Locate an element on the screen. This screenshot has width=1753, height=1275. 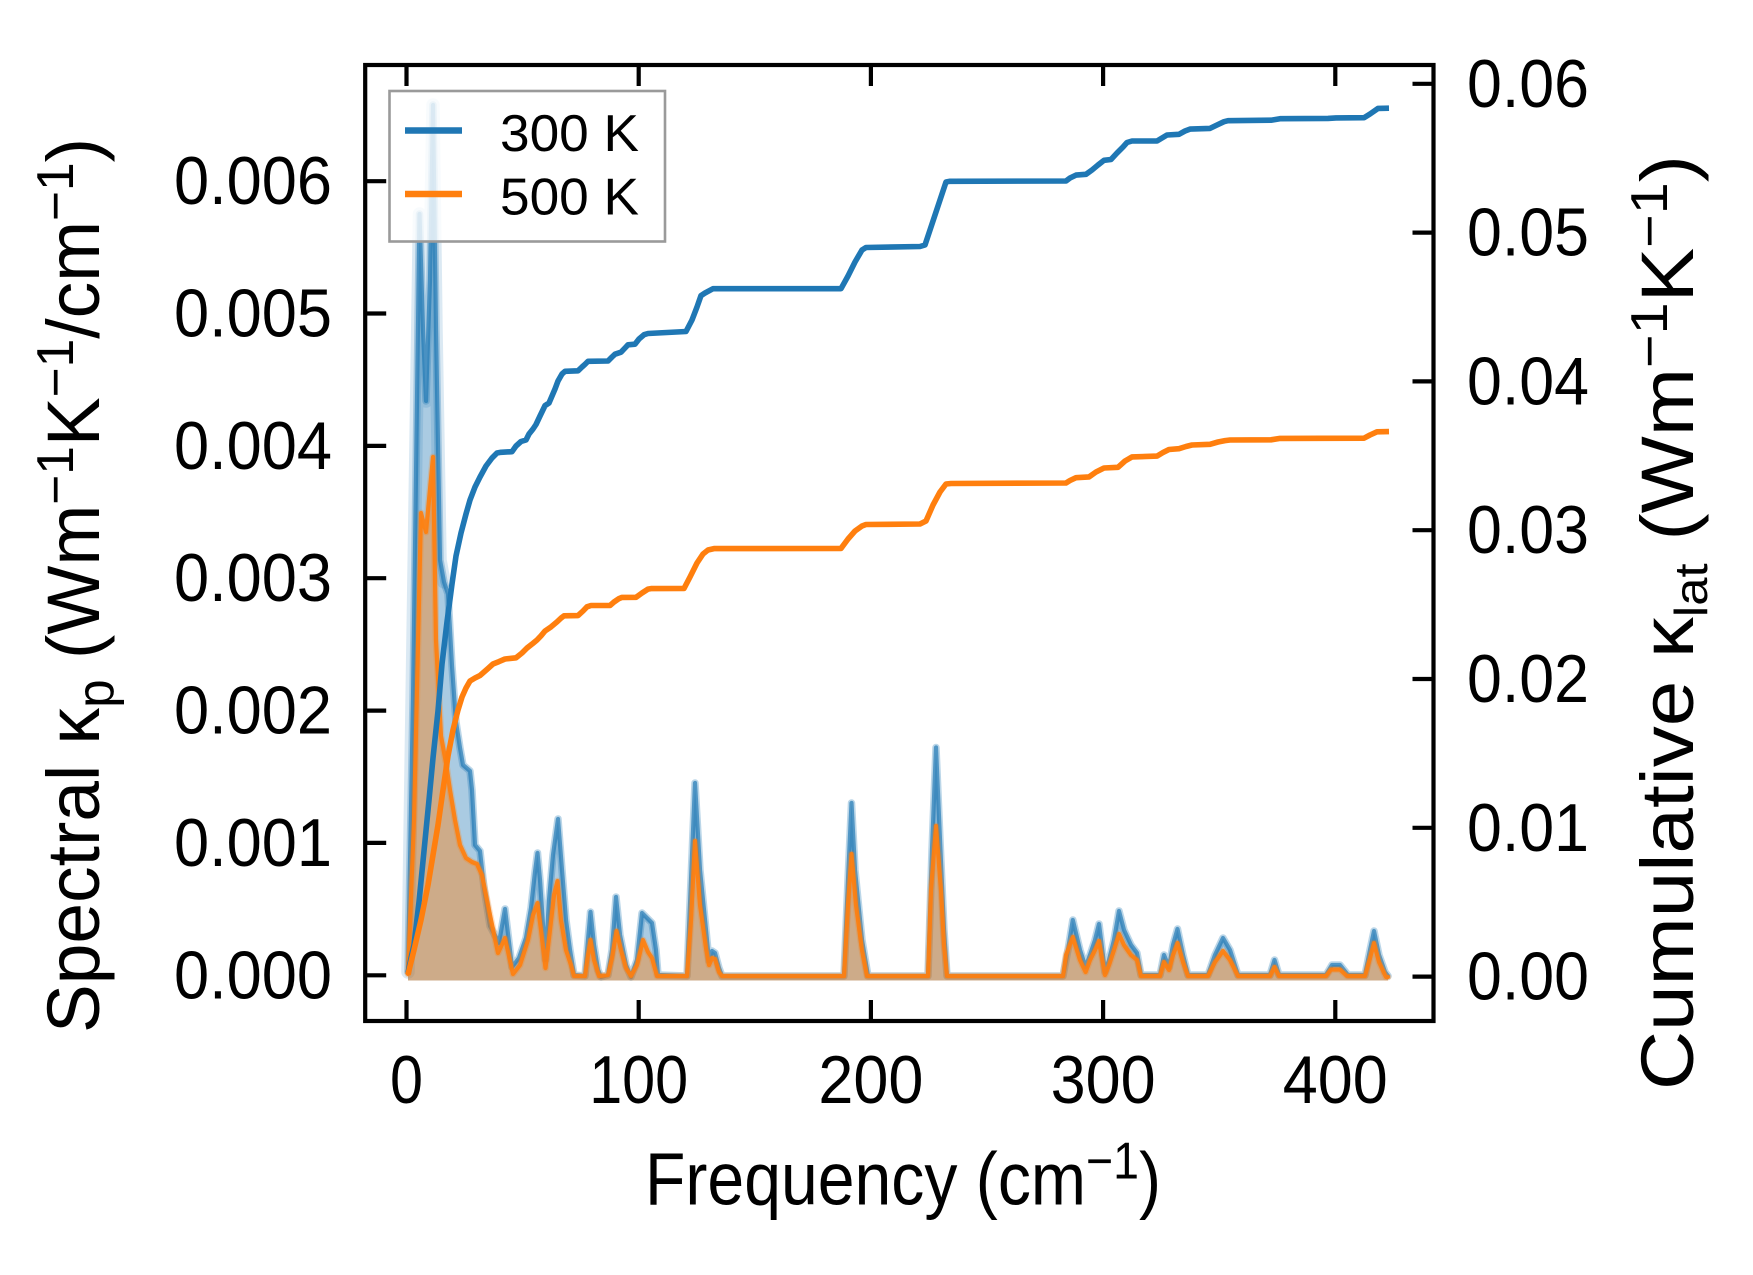
svg-text: 0.006 is located at coordinates (253, 181).